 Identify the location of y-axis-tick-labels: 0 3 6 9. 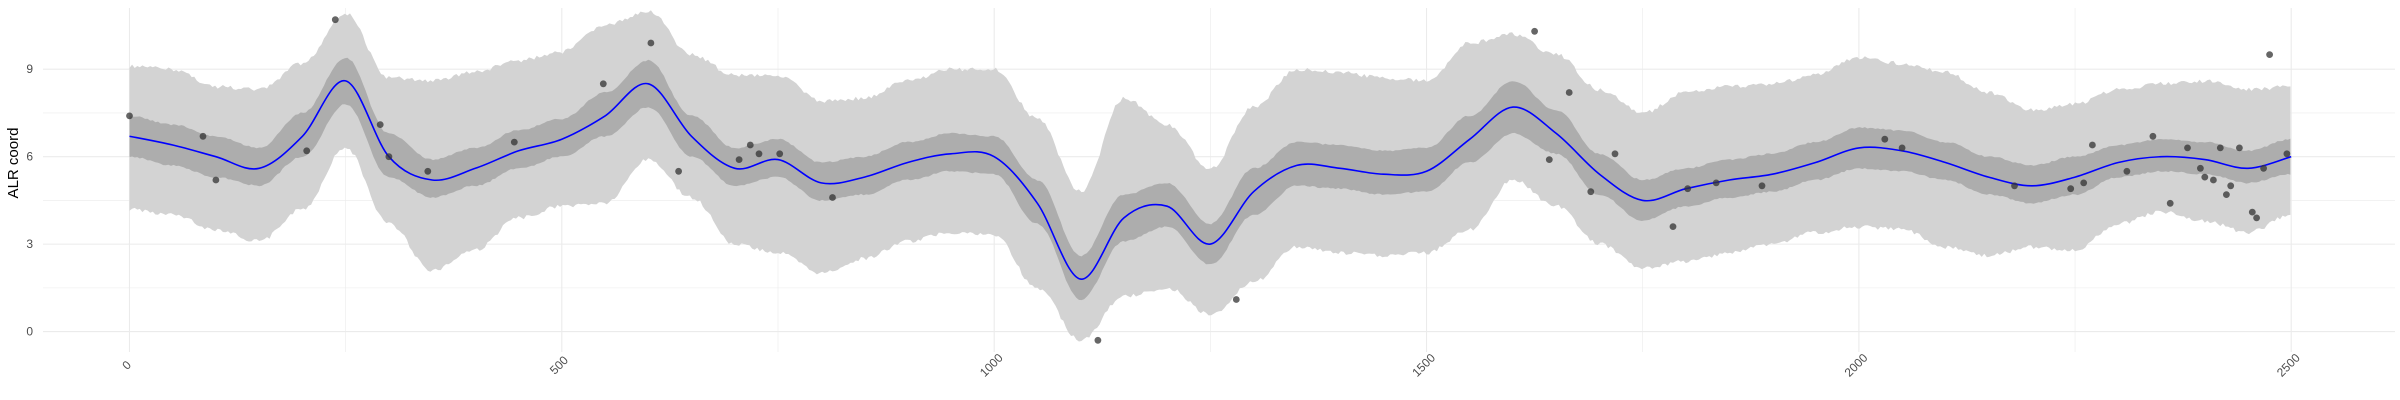
(29, 200).